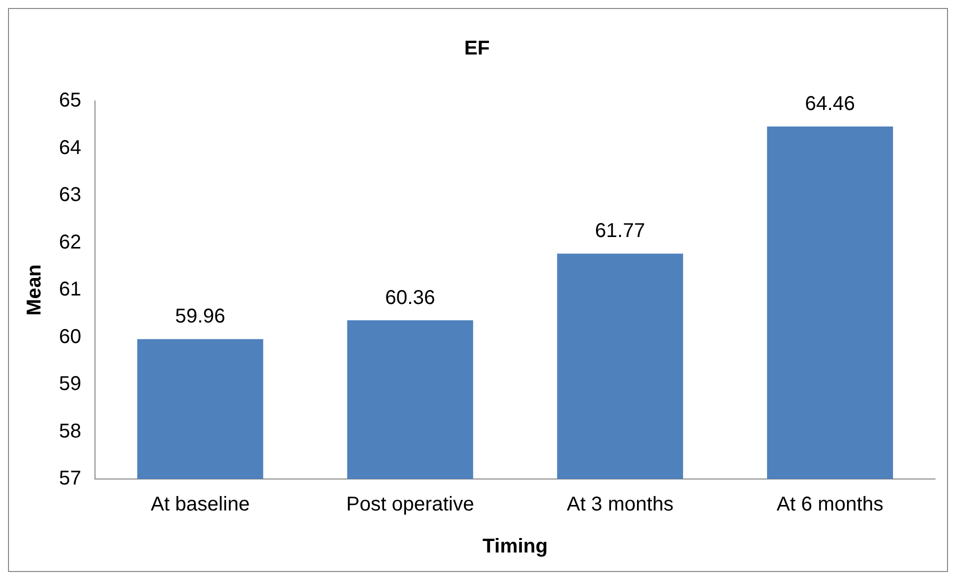 The width and height of the screenshot is (953, 580). What do you see at coordinates (70, 384) in the screenshot?
I see `y-tick-label: 59` at bounding box center [70, 384].